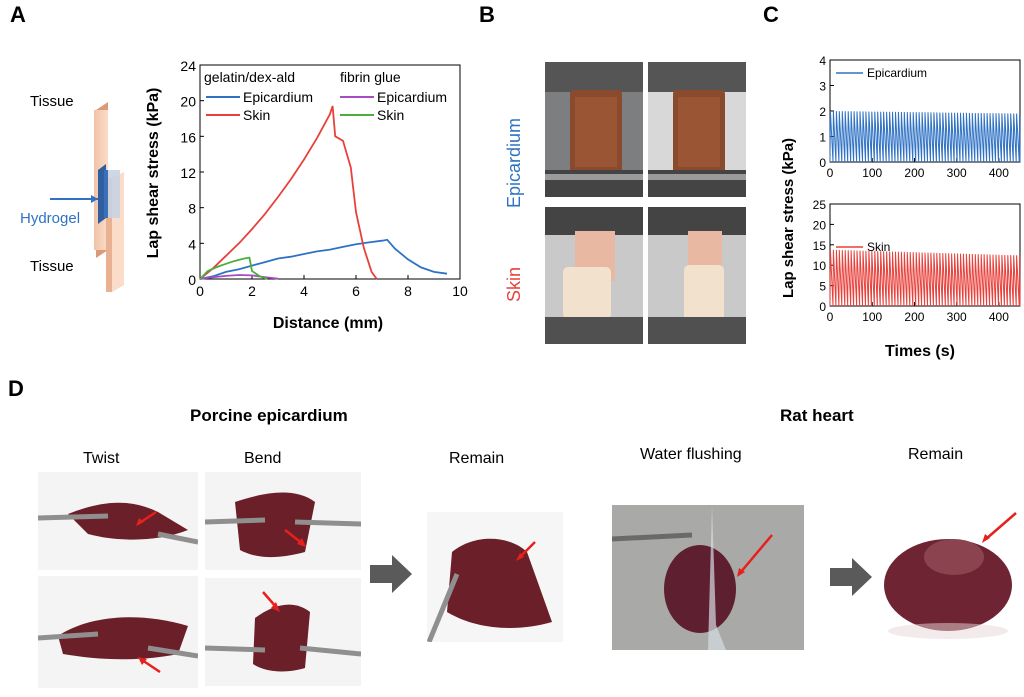  I want to click on chart-a-xtick-label: 2, so click(252, 291).